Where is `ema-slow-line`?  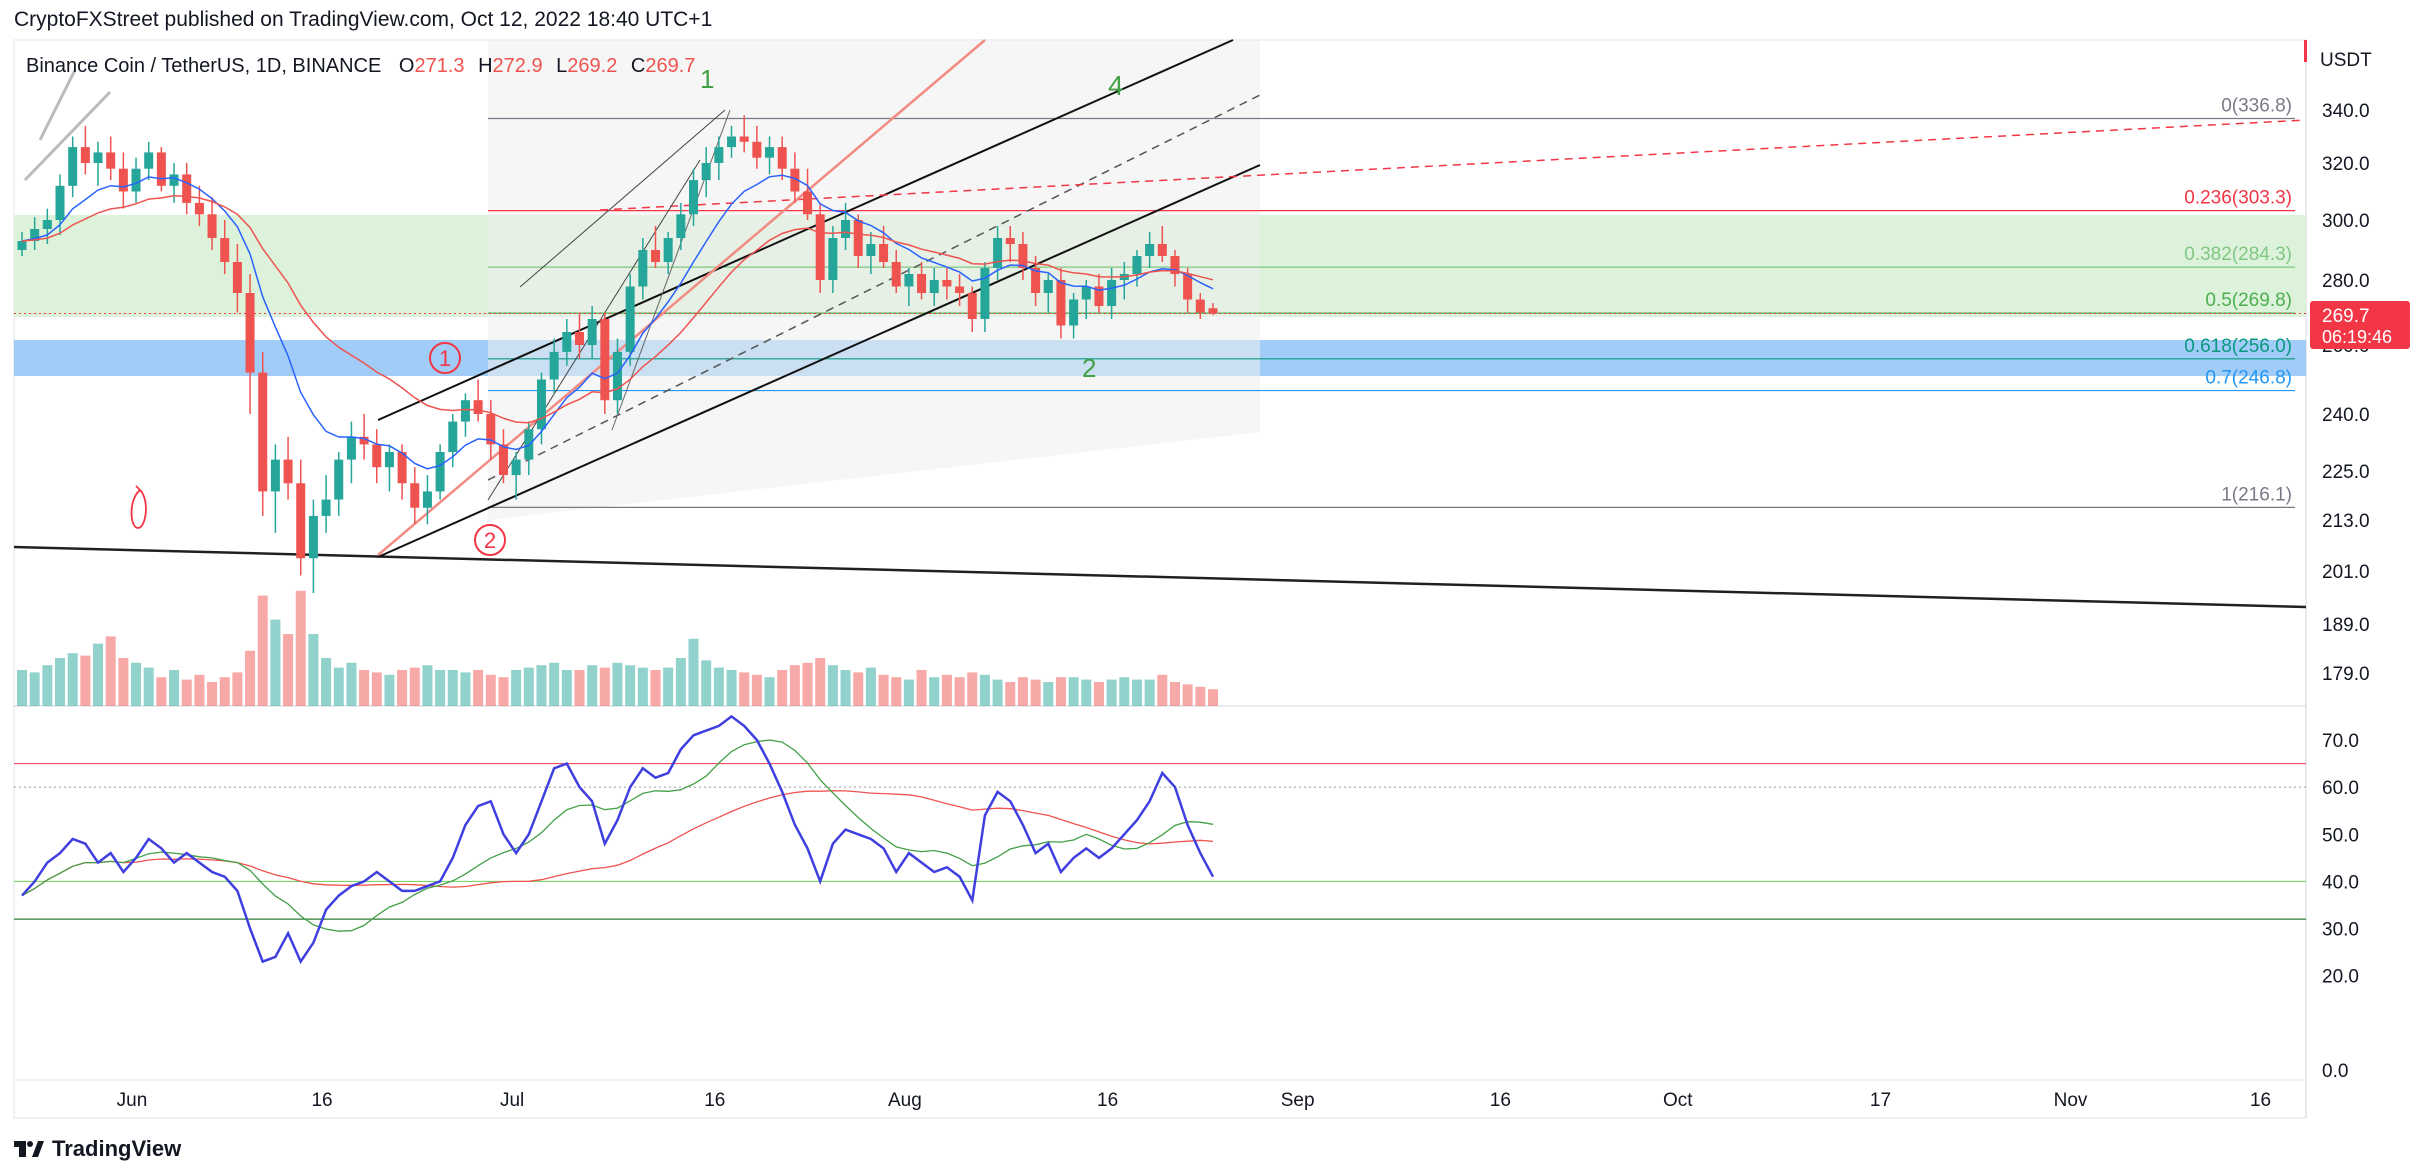 ema-slow-line is located at coordinates (617, 309).